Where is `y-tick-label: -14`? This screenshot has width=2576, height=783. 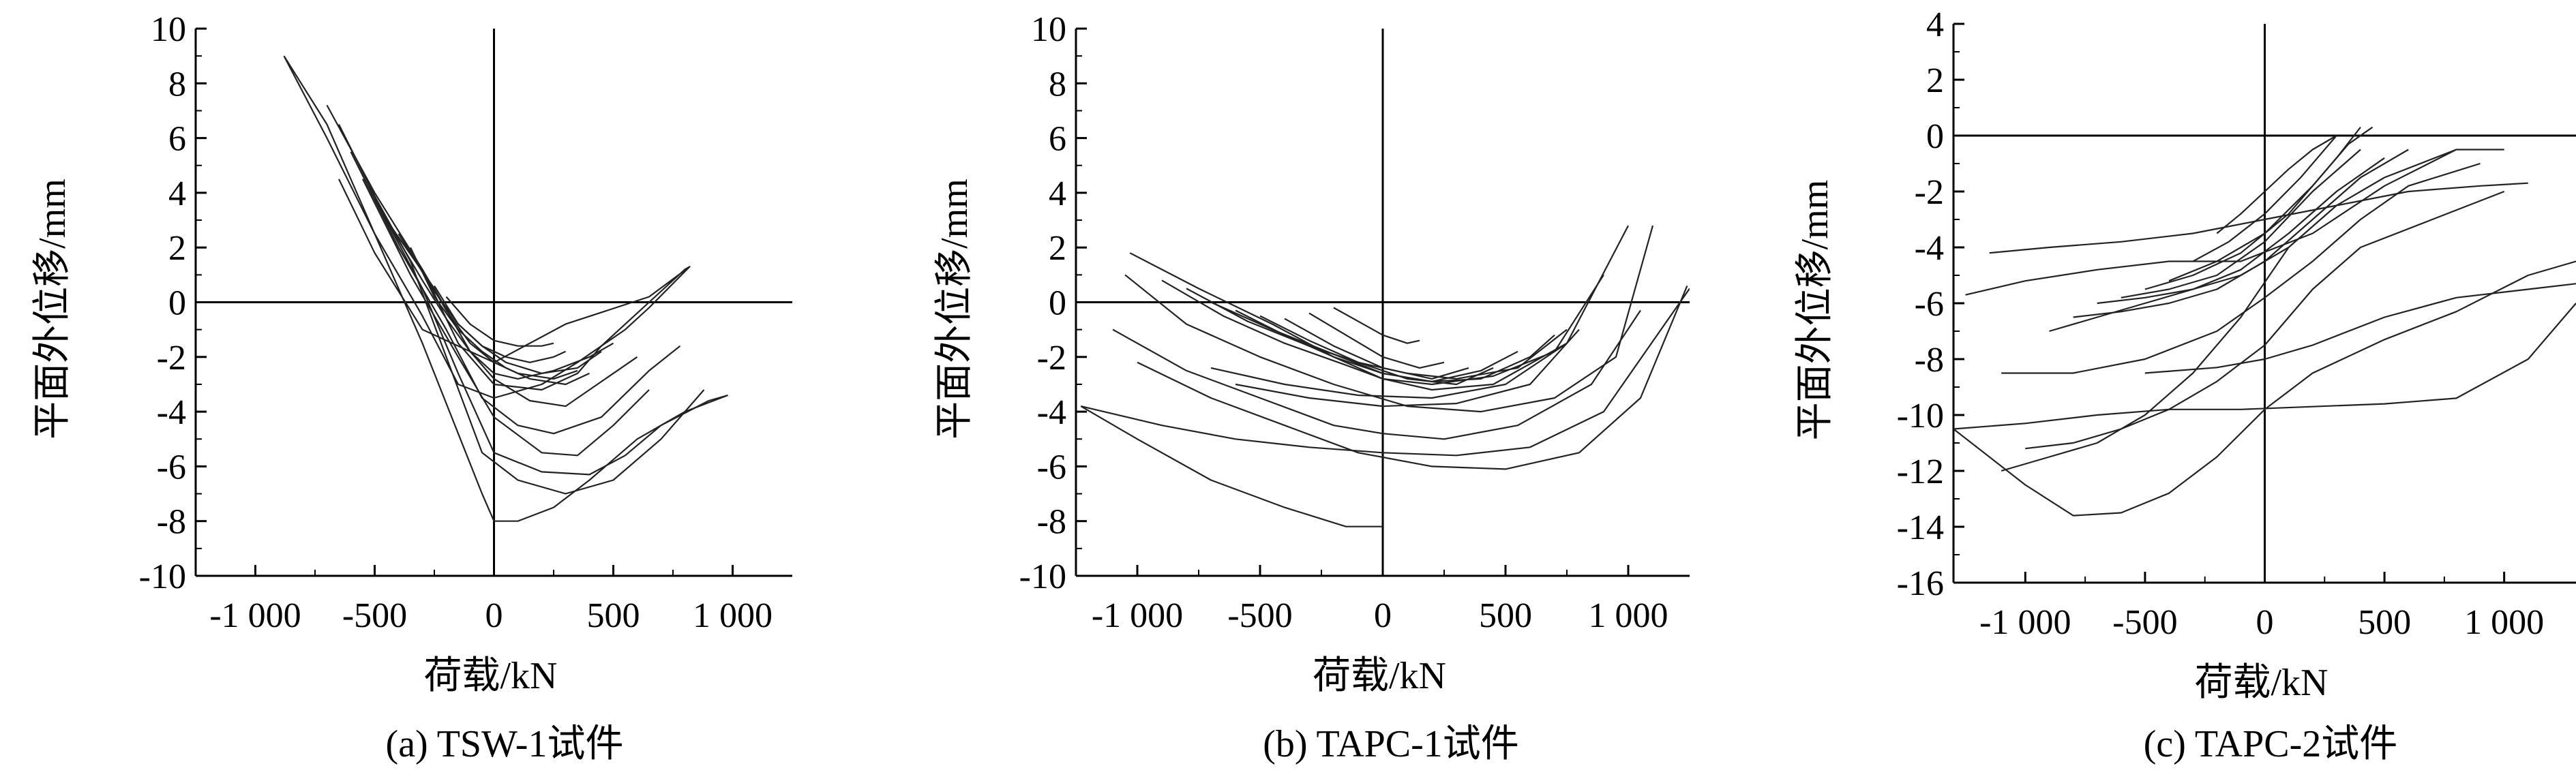
y-tick-label: -14 is located at coordinates (1921, 527).